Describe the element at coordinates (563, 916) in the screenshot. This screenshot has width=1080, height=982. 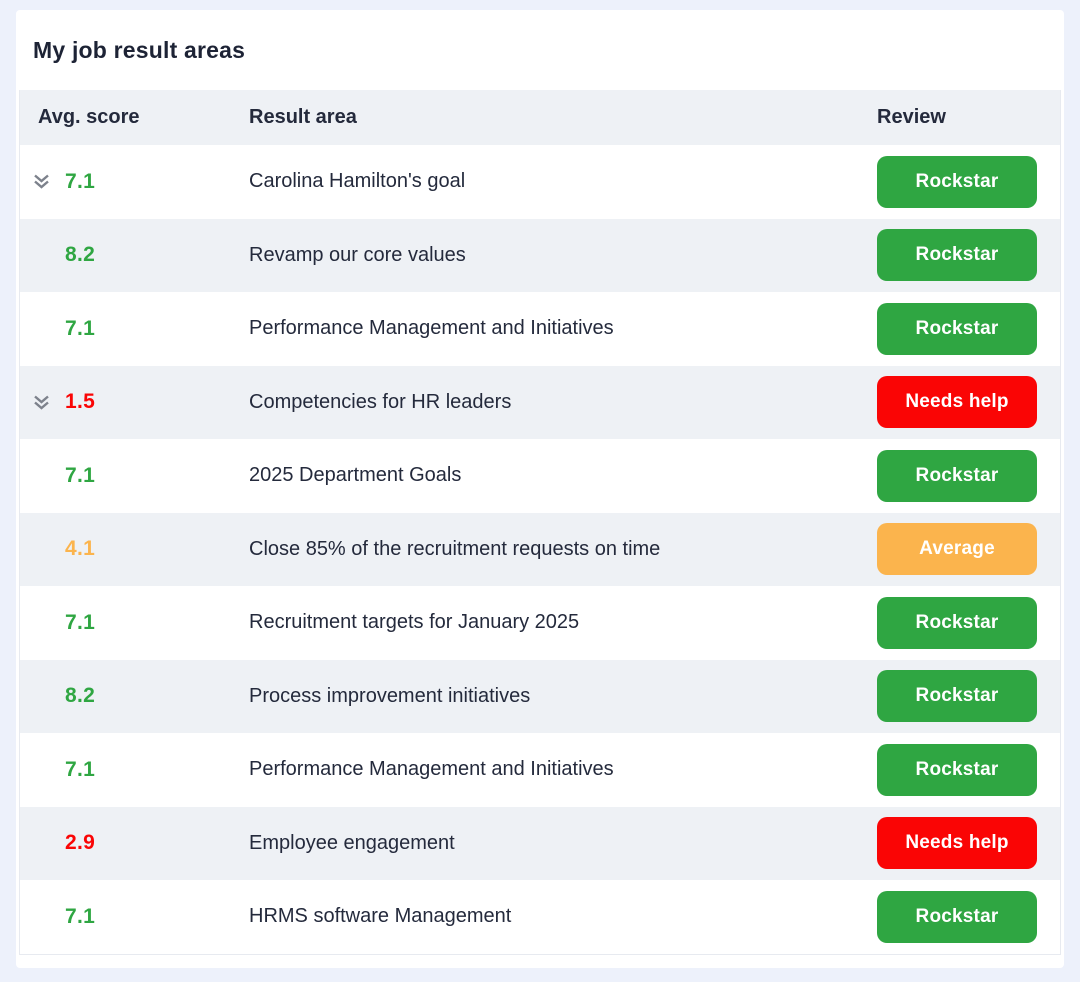
I see `result-area-cell: HRMS software Management` at that location.